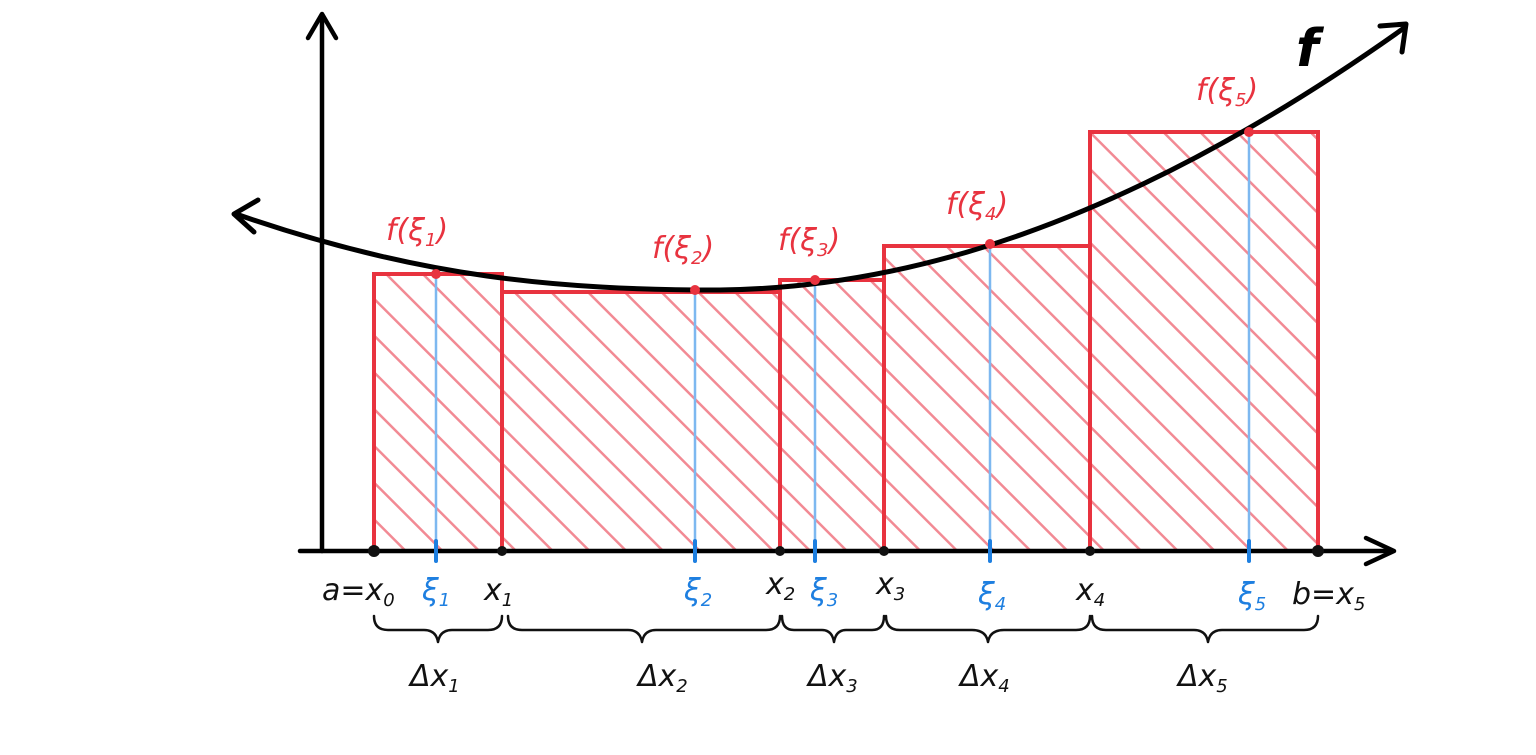 This screenshot has height=755, width=1536. Describe the element at coordinates (984, 678) in the screenshot. I see `width-label-4: Δx4` at that location.